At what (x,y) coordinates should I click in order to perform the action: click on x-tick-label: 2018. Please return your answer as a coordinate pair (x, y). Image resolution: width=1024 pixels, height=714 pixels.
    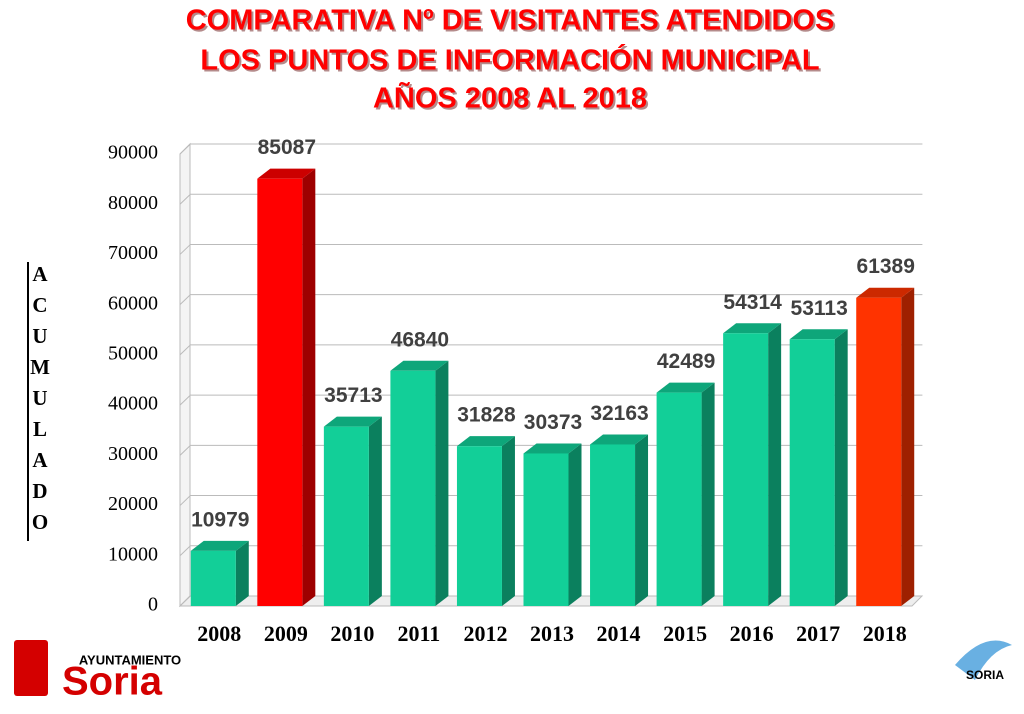
    Looking at the image, I should click on (885, 633).